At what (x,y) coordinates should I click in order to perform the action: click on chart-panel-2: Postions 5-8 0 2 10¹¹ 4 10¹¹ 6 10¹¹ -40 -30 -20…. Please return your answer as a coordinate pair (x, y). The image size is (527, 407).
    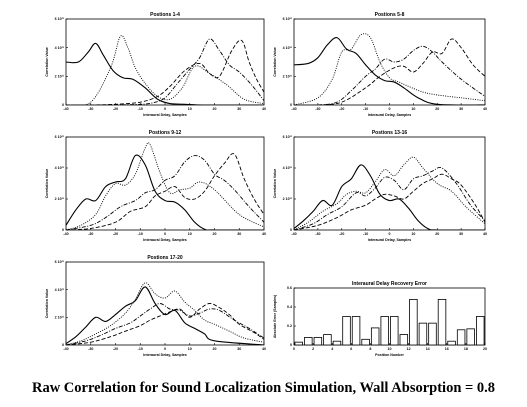
    Looking at the image, I should click on (380, 64).